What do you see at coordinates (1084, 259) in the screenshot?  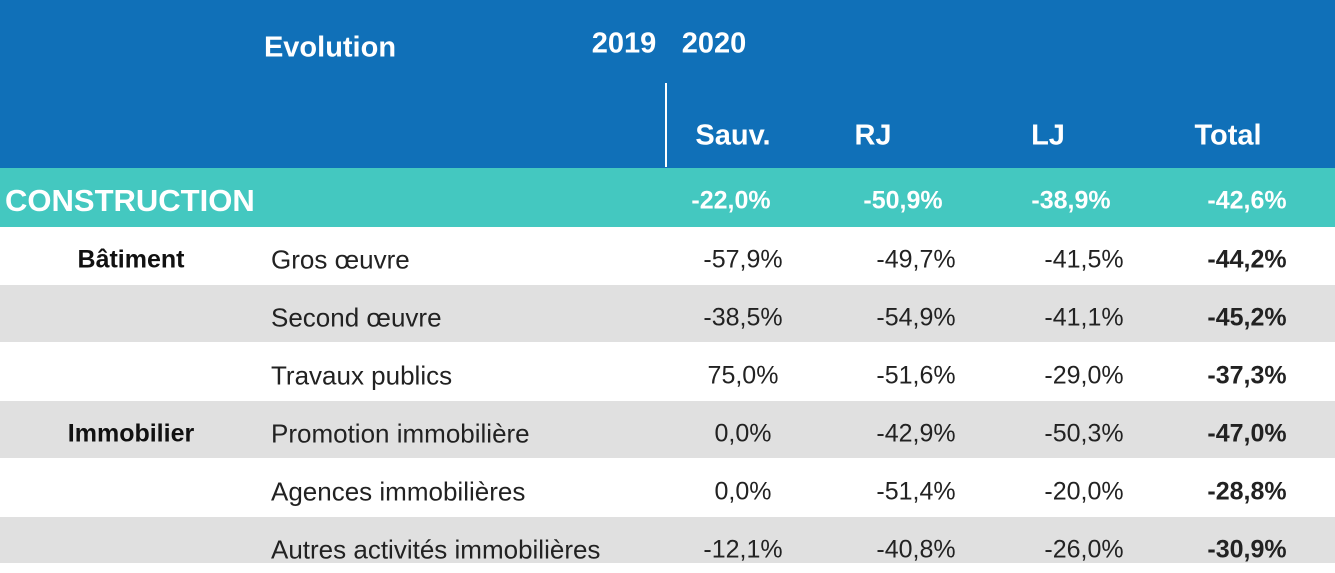 I see `cell-value: -41,5%` at bounding box center [1084, 259].